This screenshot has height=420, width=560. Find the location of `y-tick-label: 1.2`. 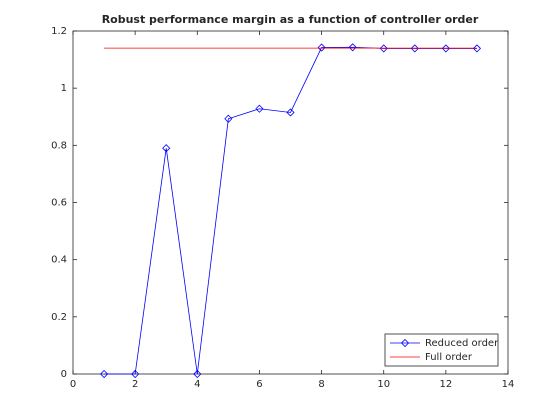

y-tick-label: 1.2 is located at coordinates (59, 31).